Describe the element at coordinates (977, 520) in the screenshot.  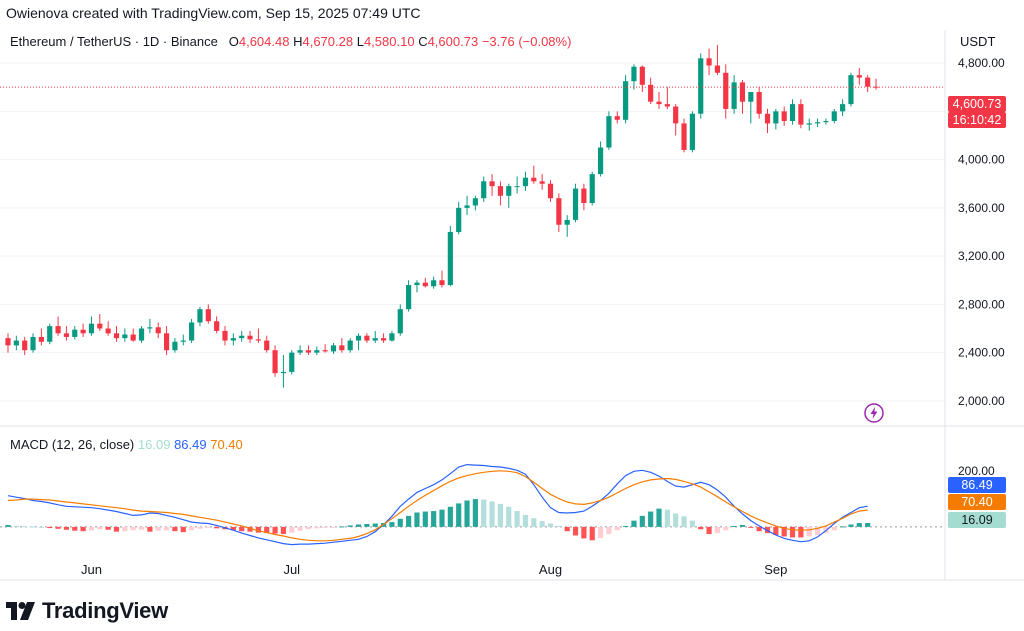
I see `hist-value-tag: 16.09` at that location.